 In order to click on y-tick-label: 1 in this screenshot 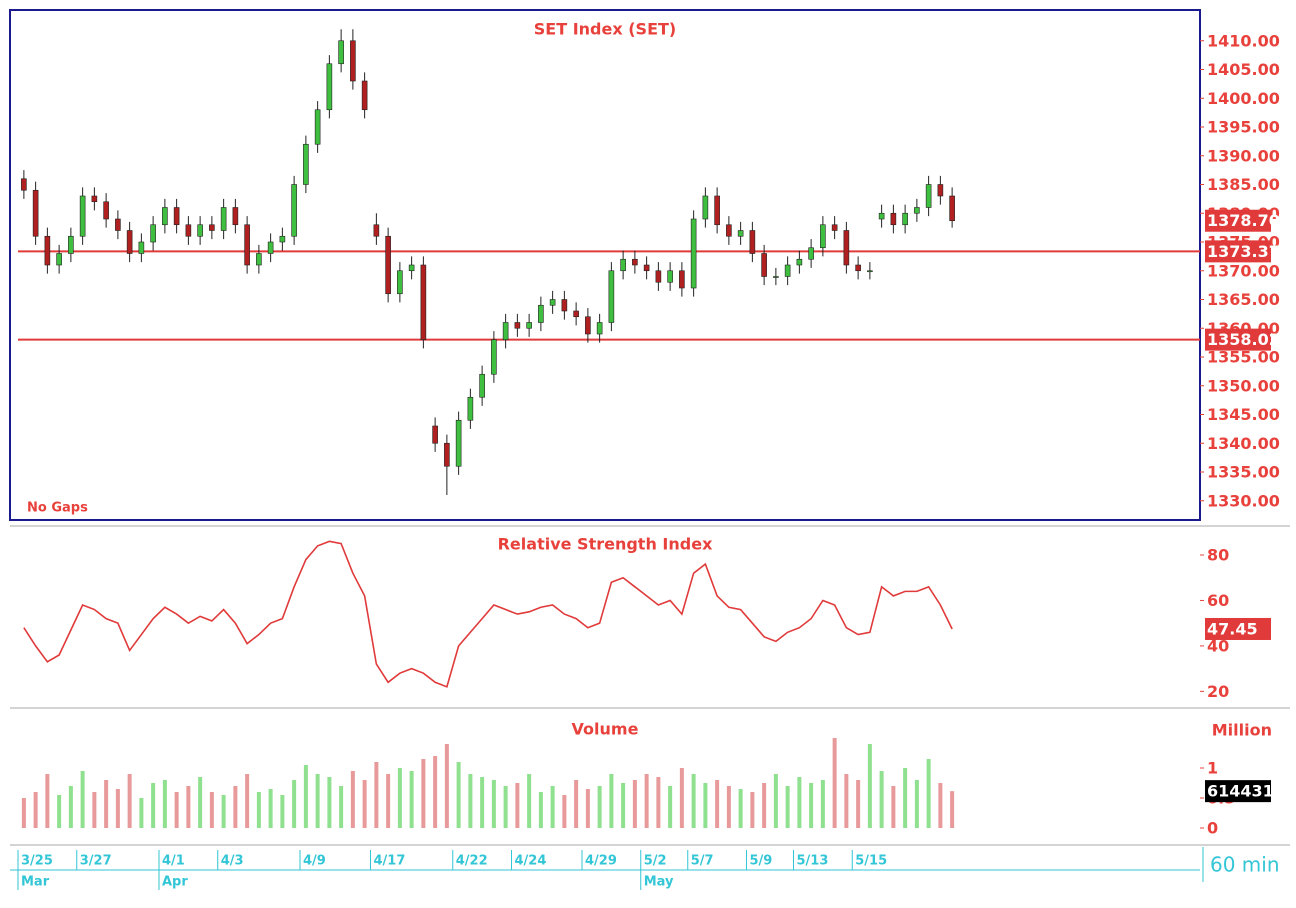, I will do `click(1212, 768)`.